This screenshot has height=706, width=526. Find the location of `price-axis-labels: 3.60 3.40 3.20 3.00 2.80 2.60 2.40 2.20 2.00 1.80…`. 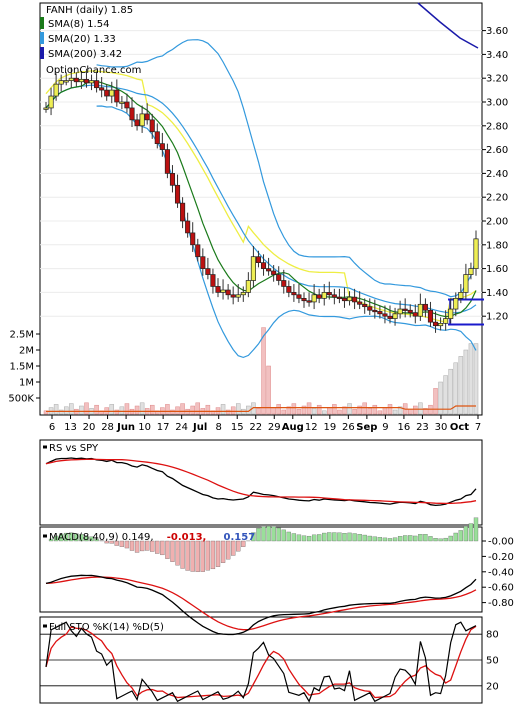

price-axis-labels: 3.60 3.40 3.20 3.00 2.80 2.60 2.40 2.20 2.00 1.80… is located at coordinates (495, 174).